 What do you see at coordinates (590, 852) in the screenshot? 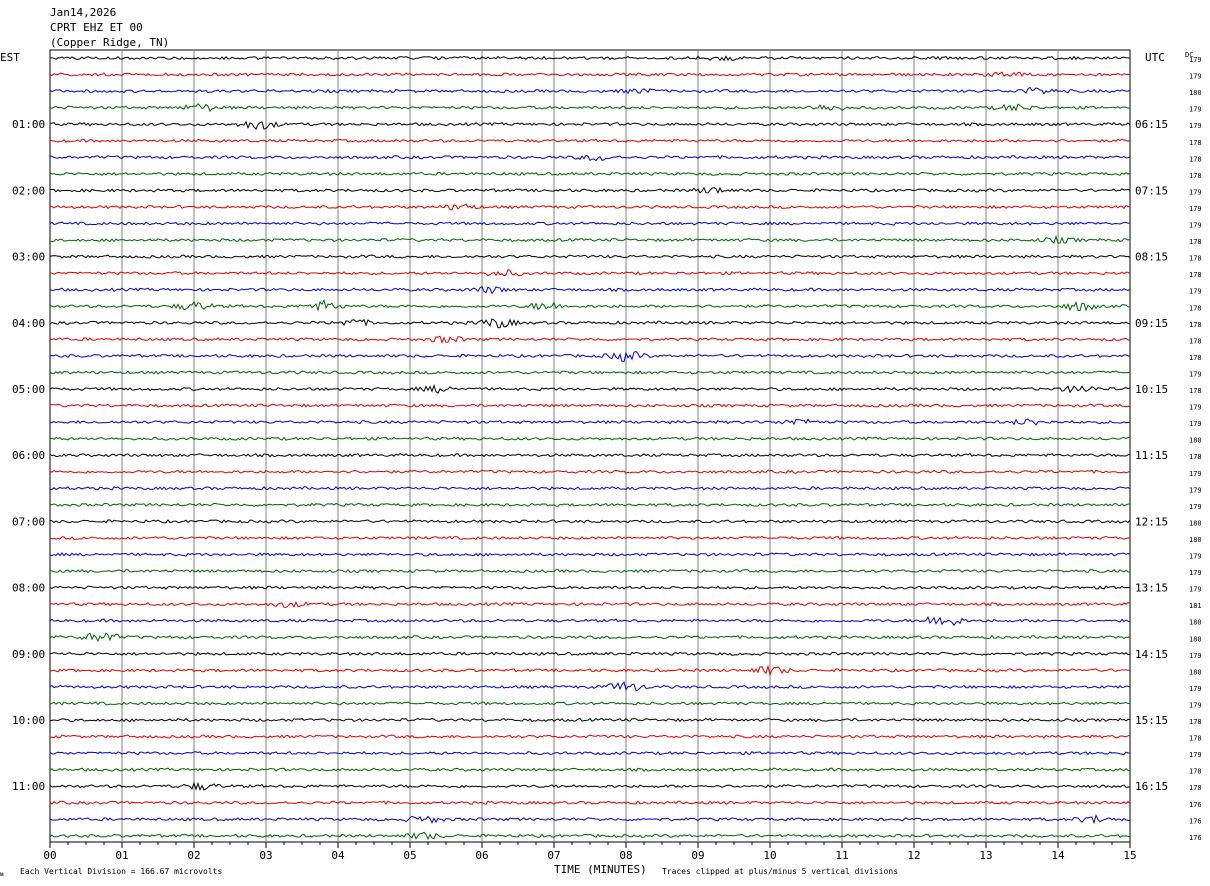
I see `x-axis: 00 01 02 03 04 05 06 07 08 09 10 11 12 13 14 15` at bounding box center [590, 852].